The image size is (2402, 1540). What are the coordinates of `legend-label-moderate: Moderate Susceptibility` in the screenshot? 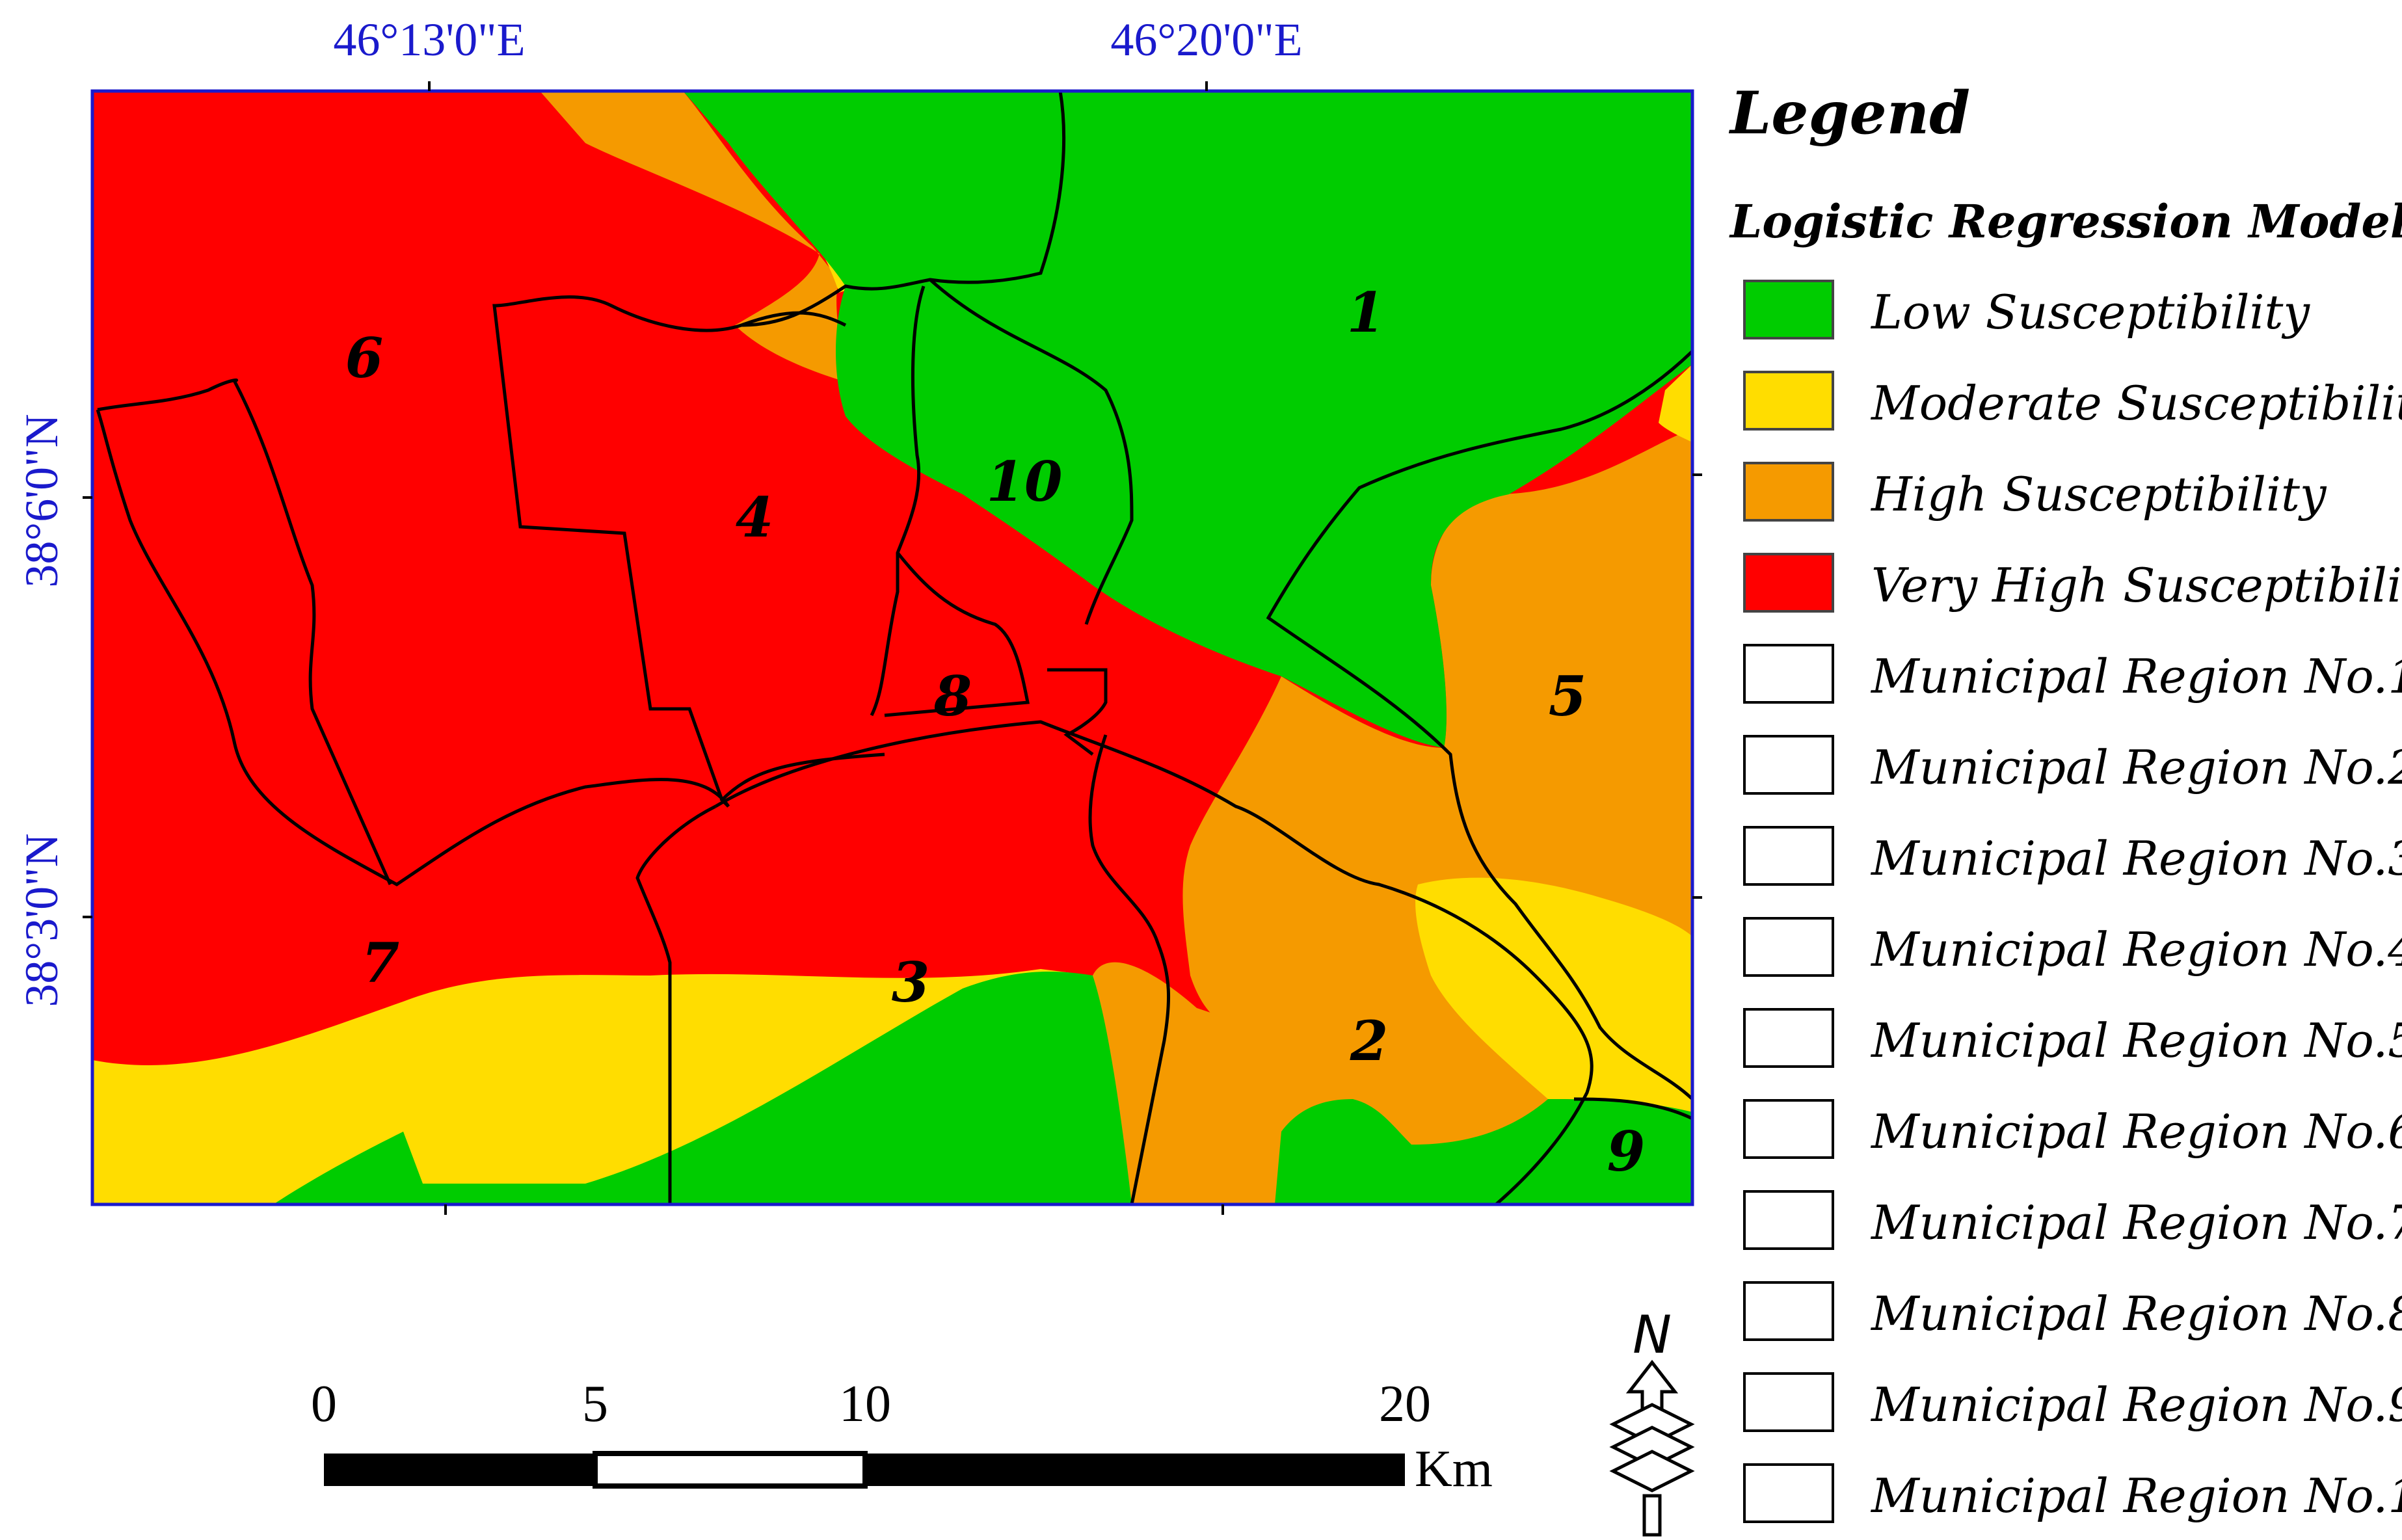 It's located at (2136, 403).